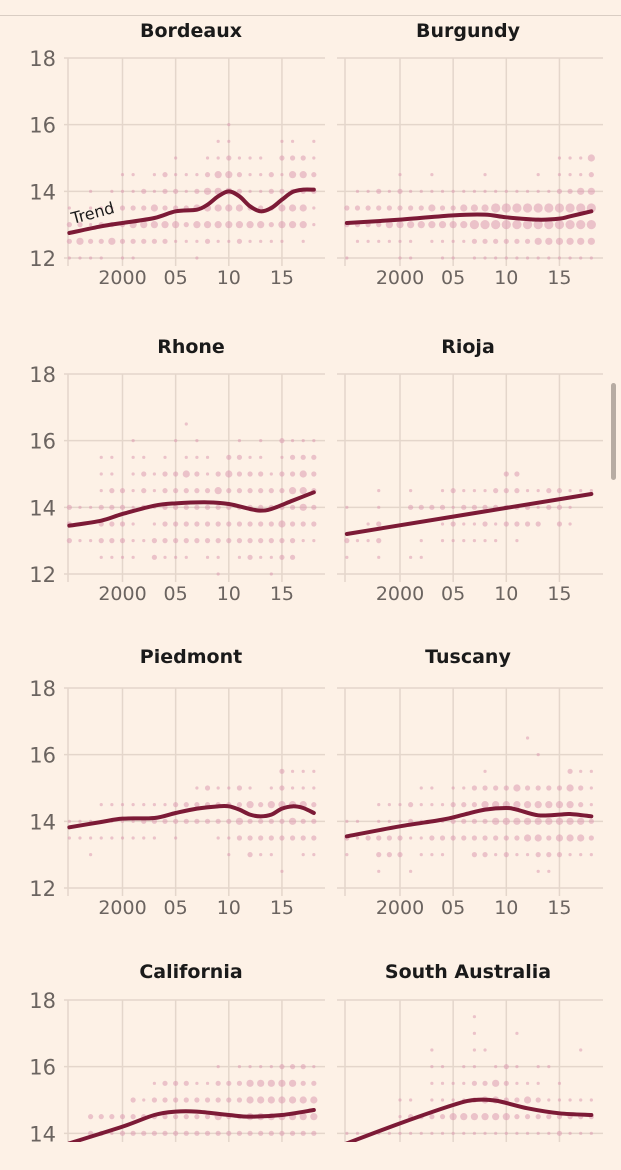 The height and width of the screenshot is (1170, 621). Describe the element at coordinates (468, 657) in the screenshot. I see `panel-title: Tuscany` at that location.